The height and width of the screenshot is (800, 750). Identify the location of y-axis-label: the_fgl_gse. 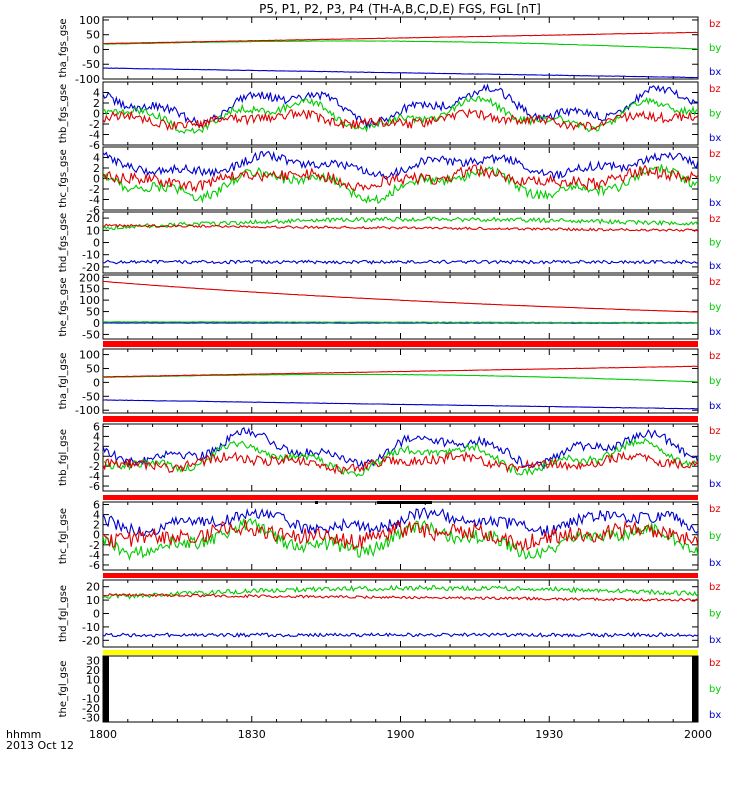
(63, 689).